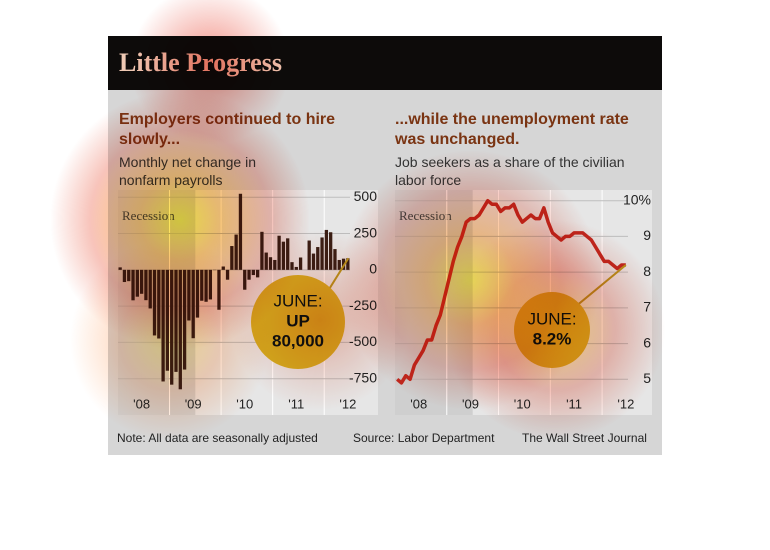  Describe the element at coordinates (363, 305) in the screenshot. I see `y-tick-label: -250` at that location.